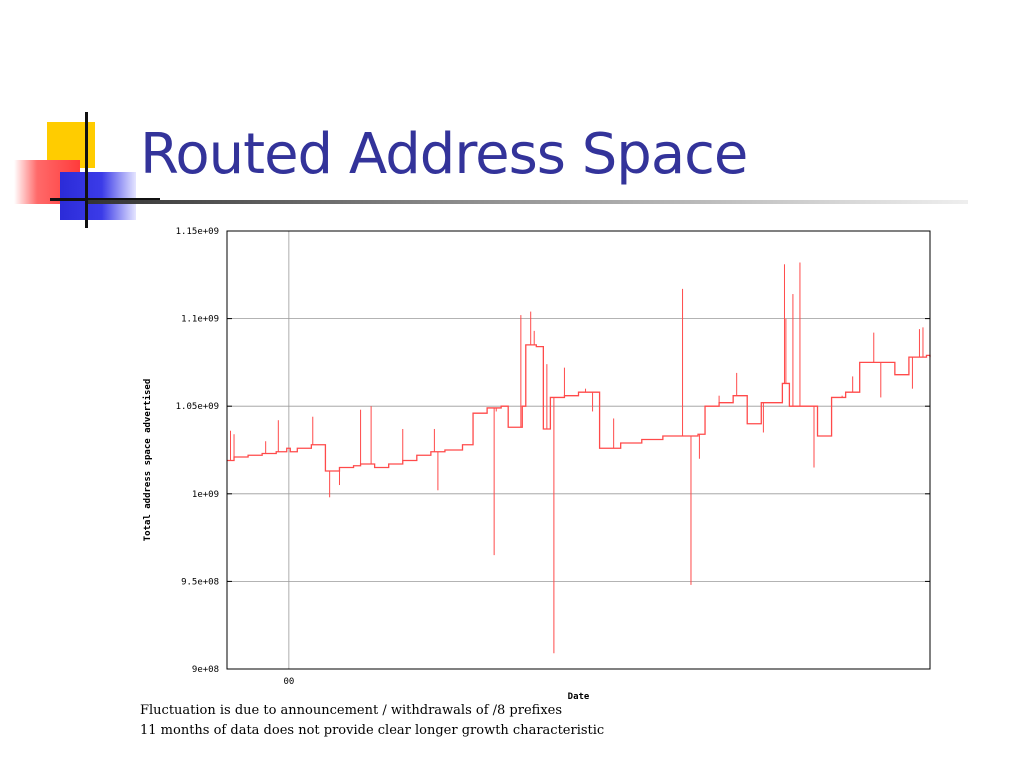 This screenshot has height=768, width=1024. Describe the element at coordinates (105, 199) in the screenshot. I see `decoration-horizontal-line` at that location.